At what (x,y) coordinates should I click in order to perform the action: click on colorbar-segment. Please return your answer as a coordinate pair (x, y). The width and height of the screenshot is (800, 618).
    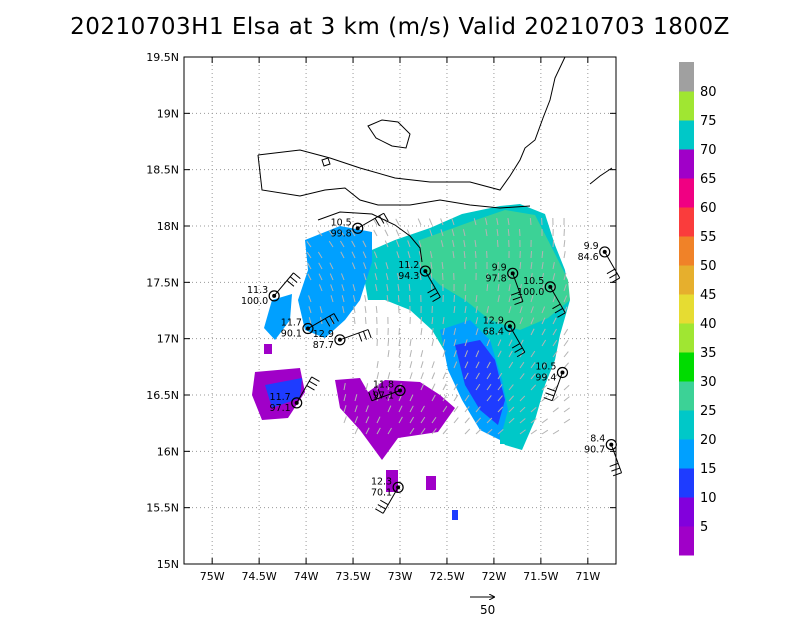
    Looking at the image, I should click on (686, 483).